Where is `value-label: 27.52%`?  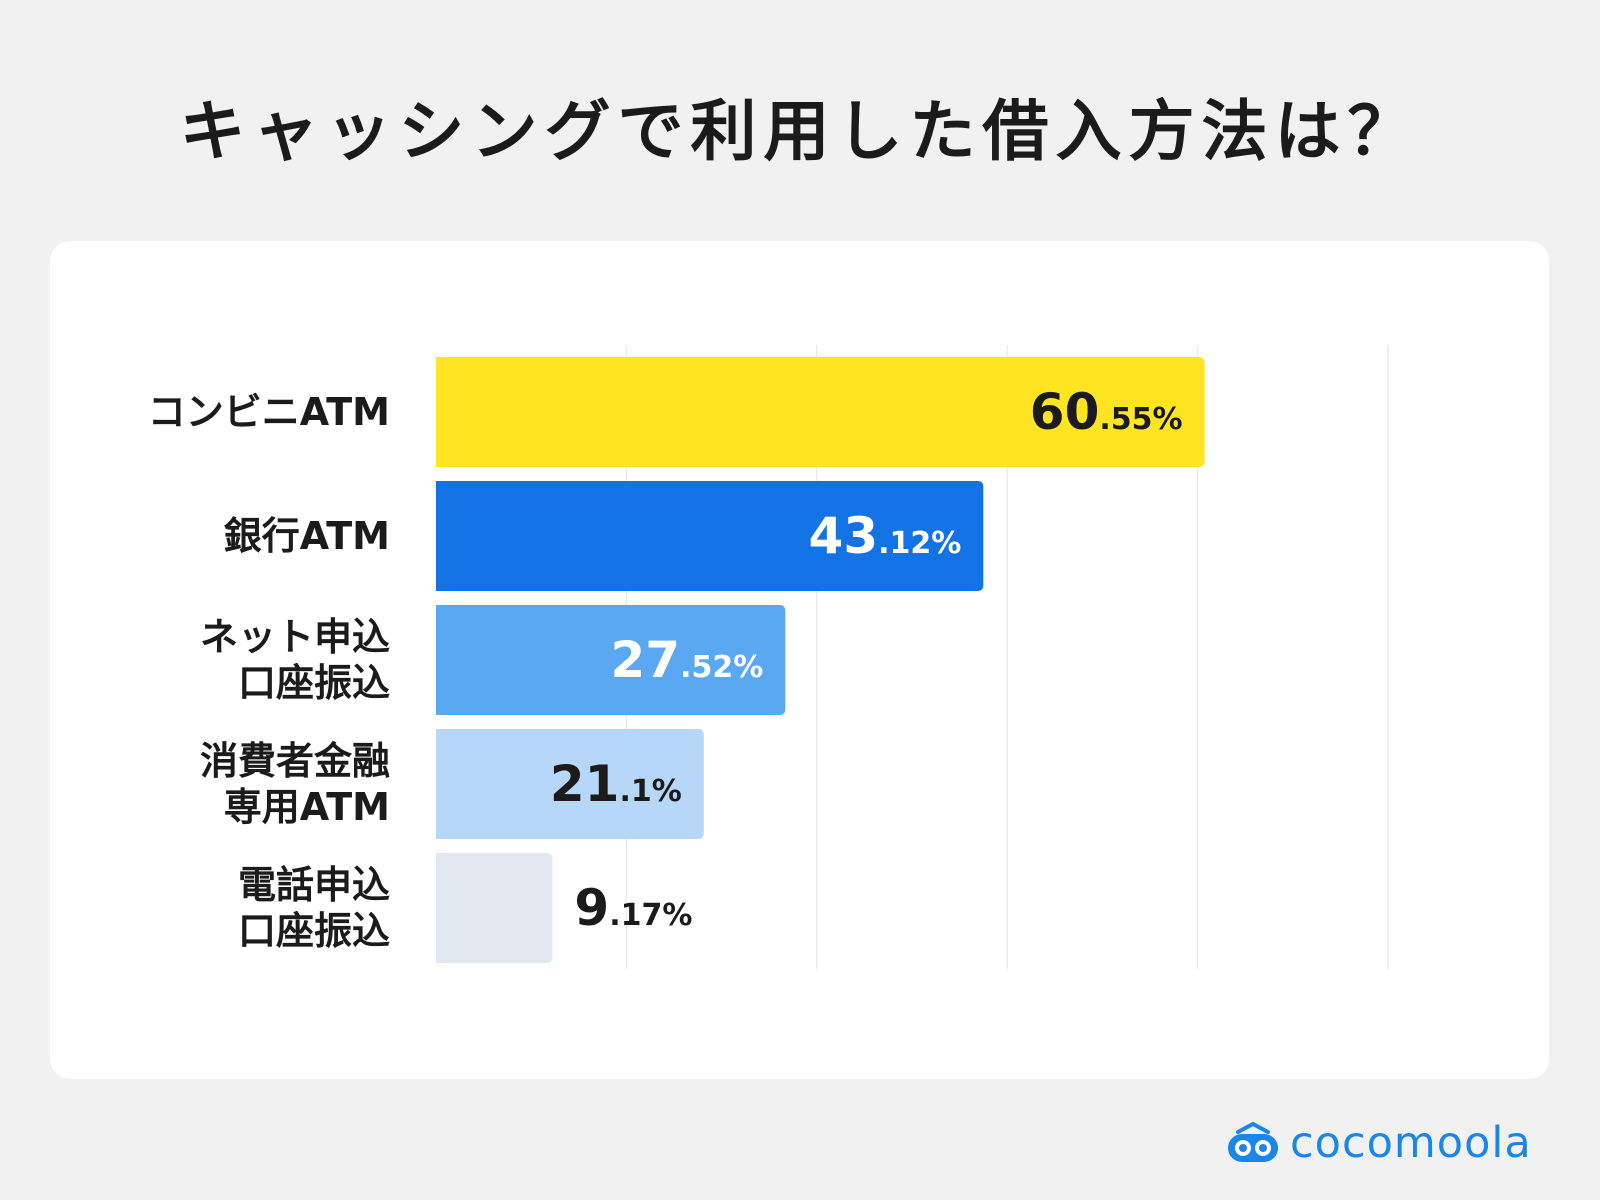 value-label: 27.52% is located at coordinates (687, 660).